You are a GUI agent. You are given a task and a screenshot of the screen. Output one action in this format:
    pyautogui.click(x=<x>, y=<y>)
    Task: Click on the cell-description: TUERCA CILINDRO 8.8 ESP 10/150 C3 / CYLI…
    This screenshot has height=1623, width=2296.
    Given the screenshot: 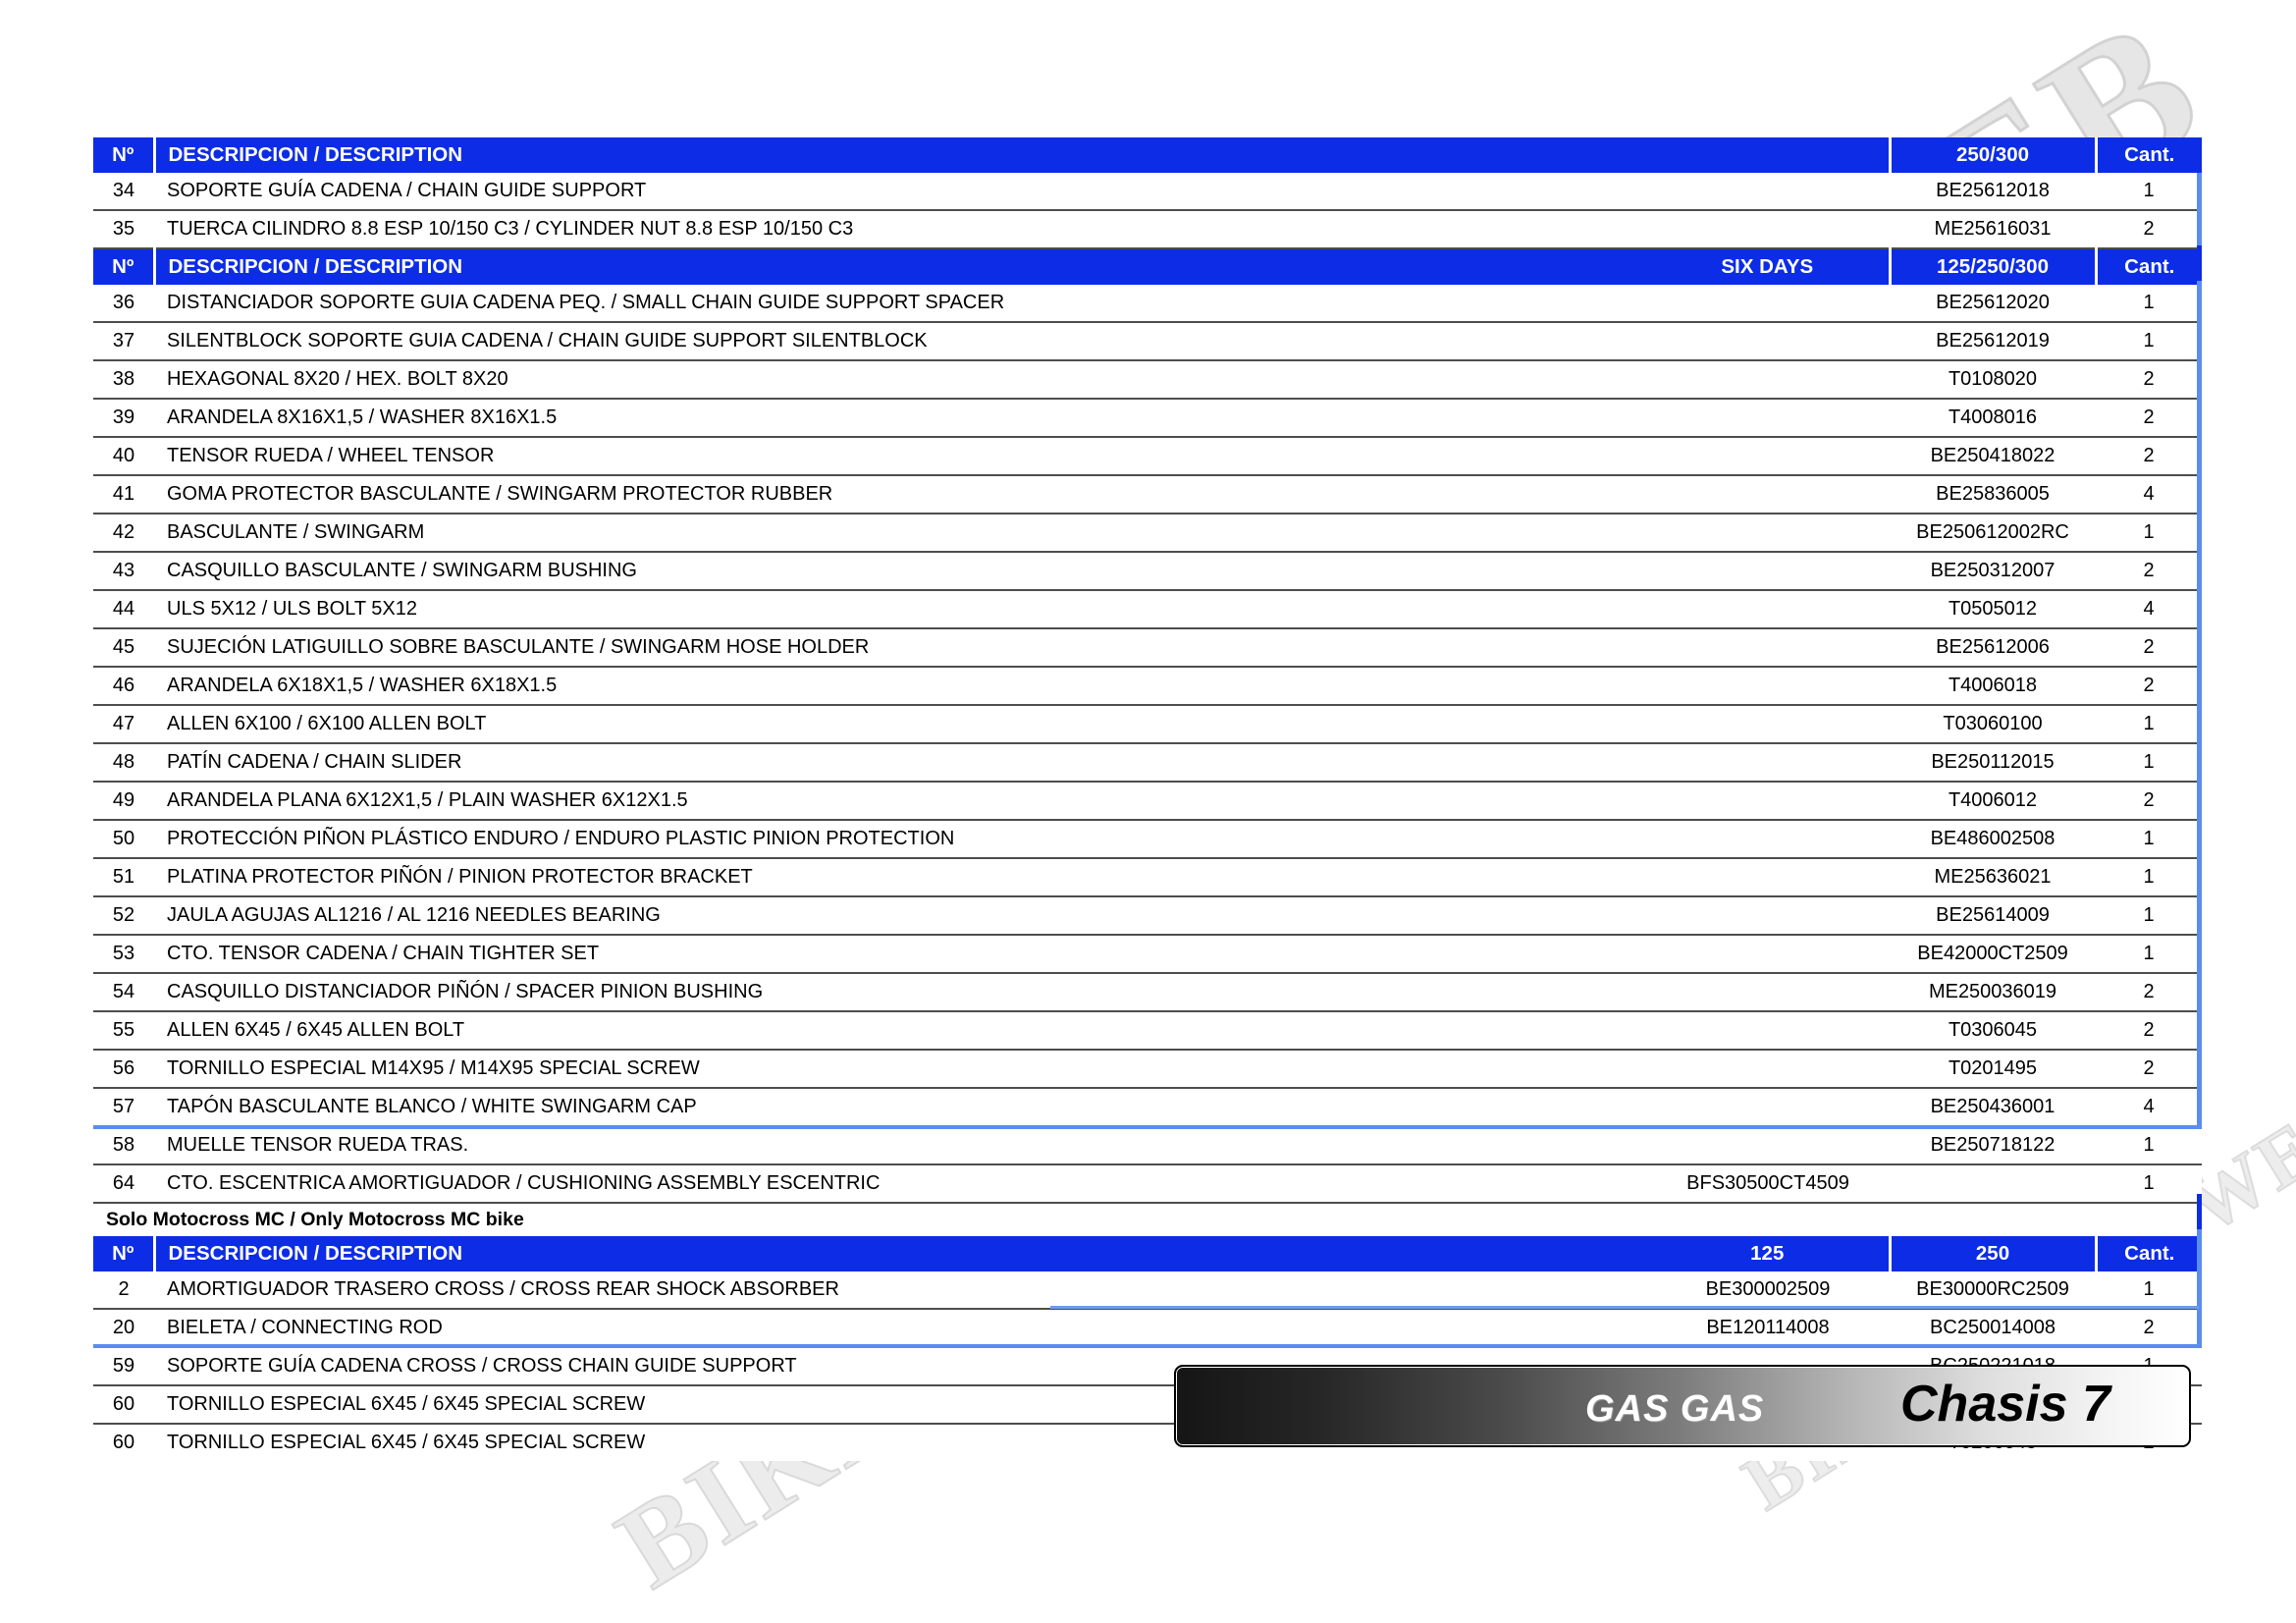 What is the action you would take?
    pyautogui.click(x=900, y=229)
    